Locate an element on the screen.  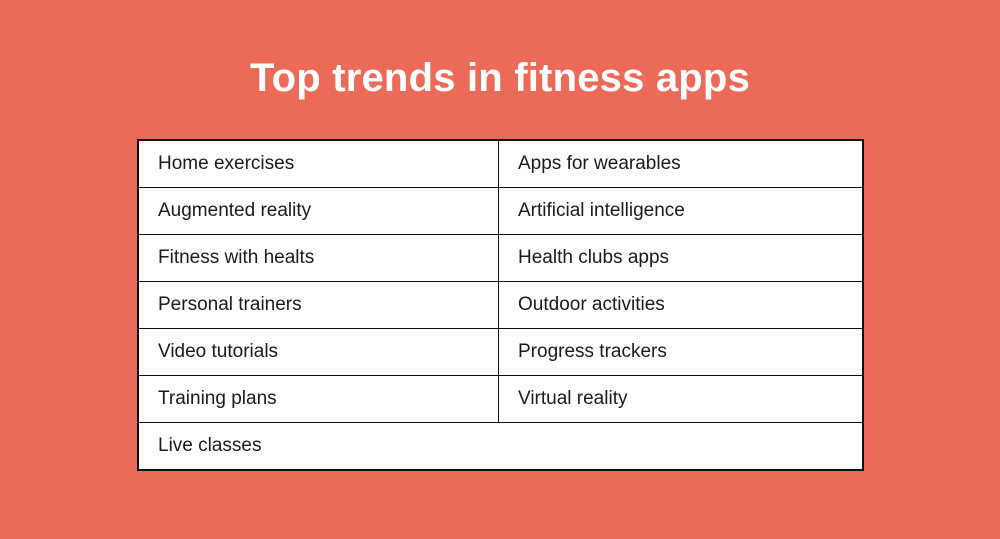
table-cell: Outdoor activities is located at coordinates (591, 304).